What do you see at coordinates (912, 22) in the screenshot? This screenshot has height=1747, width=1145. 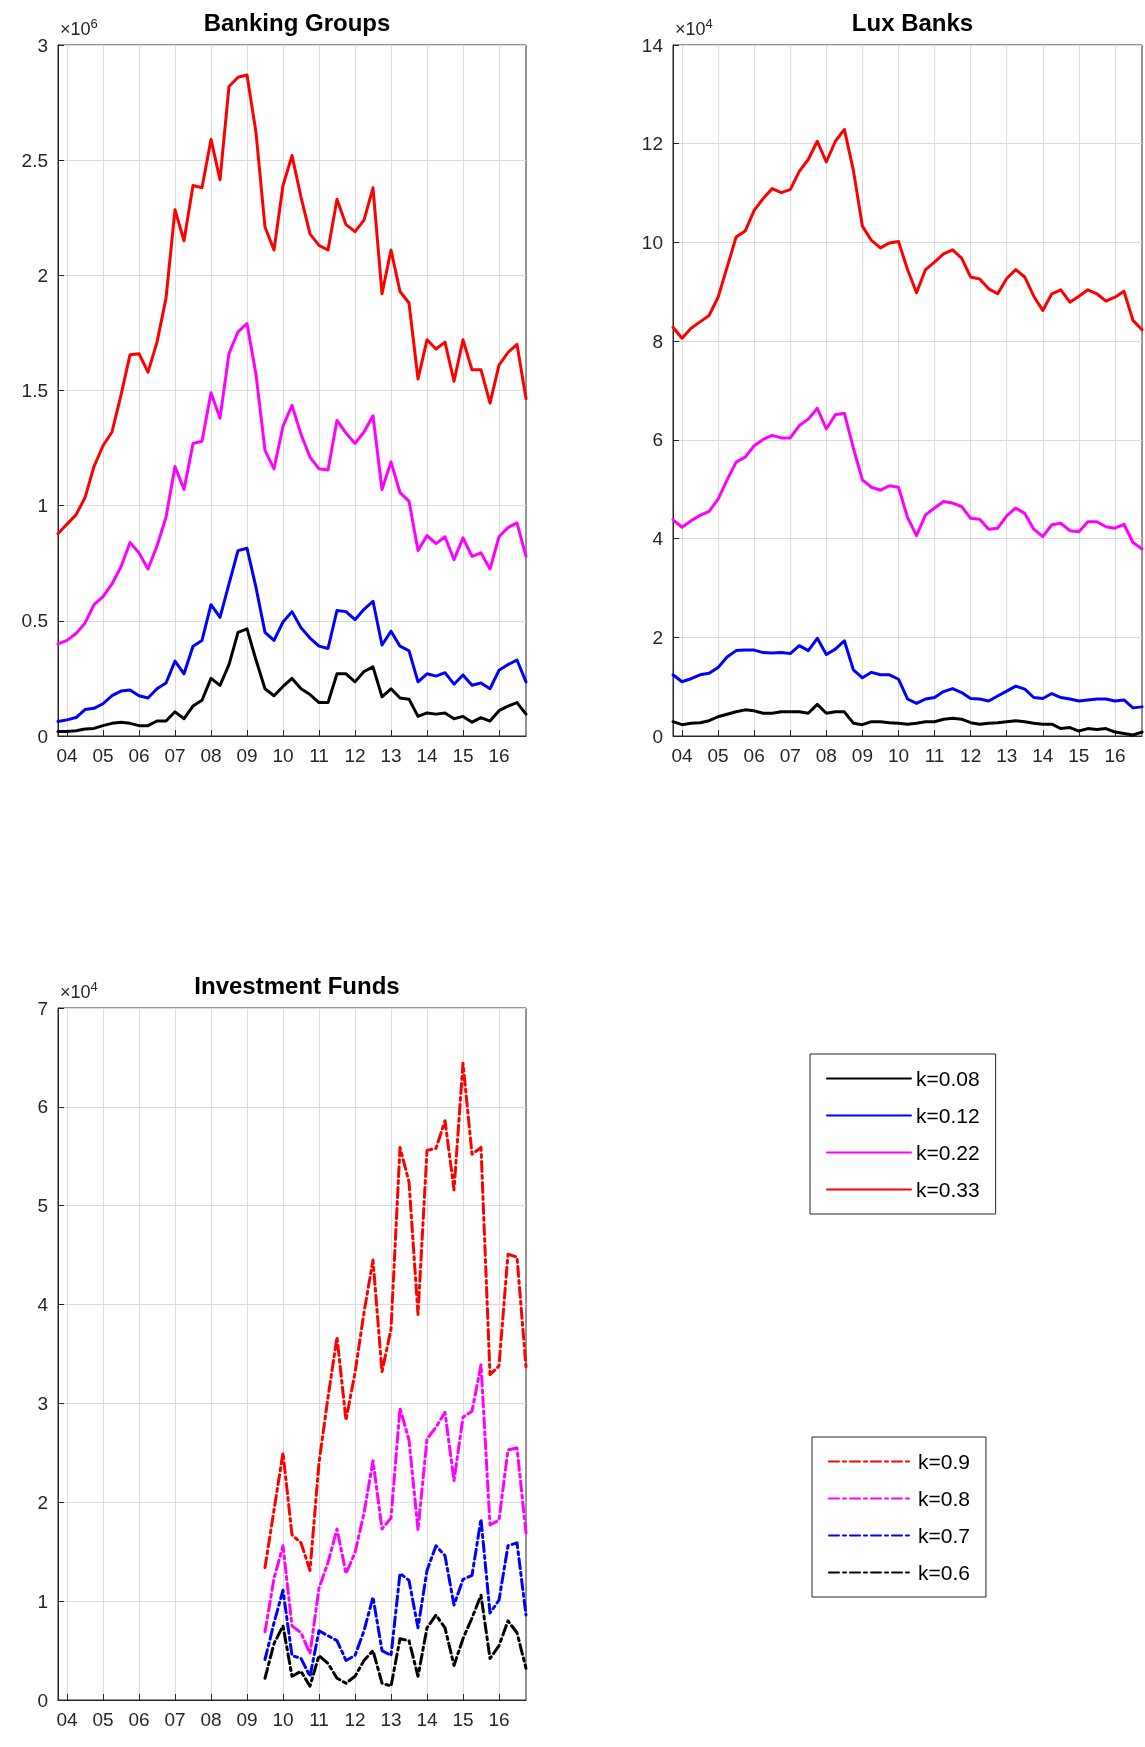 I see `chart-title: Lux Banks` at bounding box center [912, 22].